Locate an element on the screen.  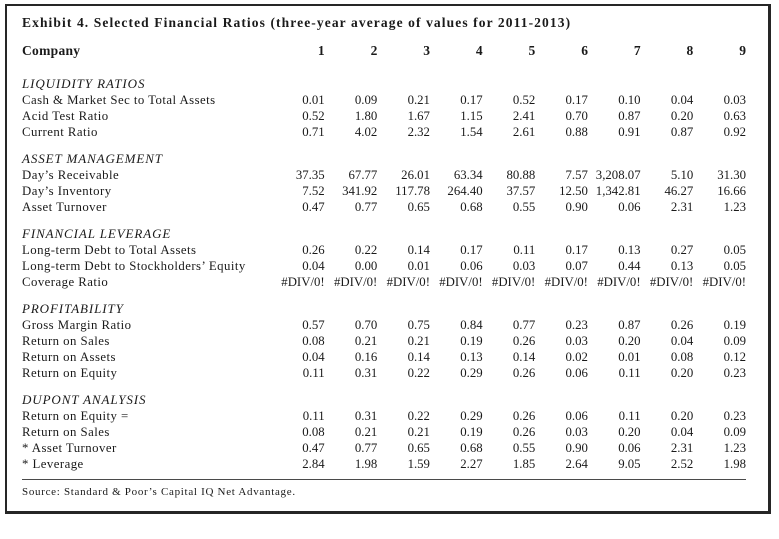
value-cell: 1.80 is located at coordinates (366, 116).